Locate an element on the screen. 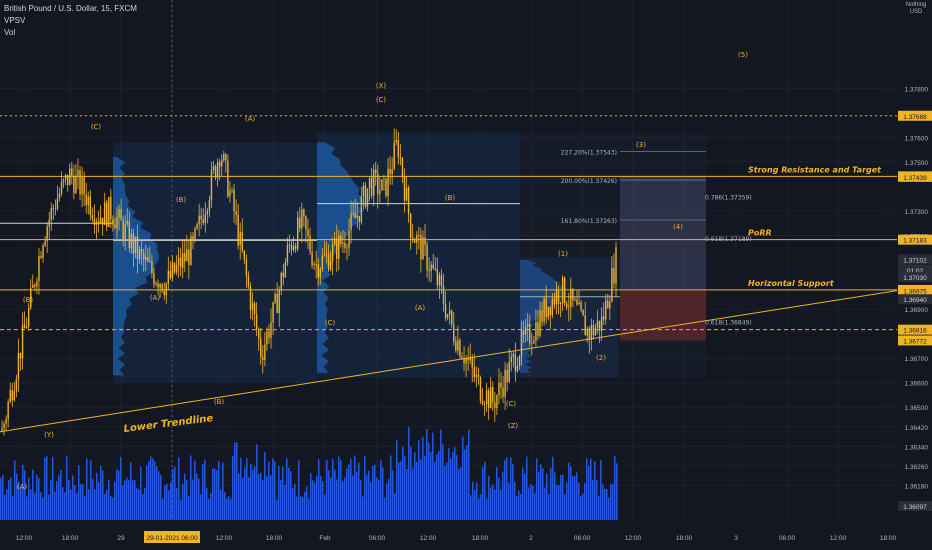  target-zone is located at coordinates (663, 233).